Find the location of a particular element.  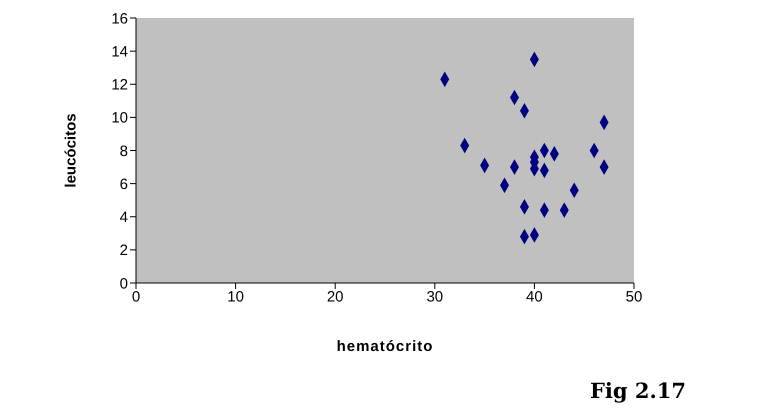

y-tick-label: 6 is located at coordinates (124, 184).